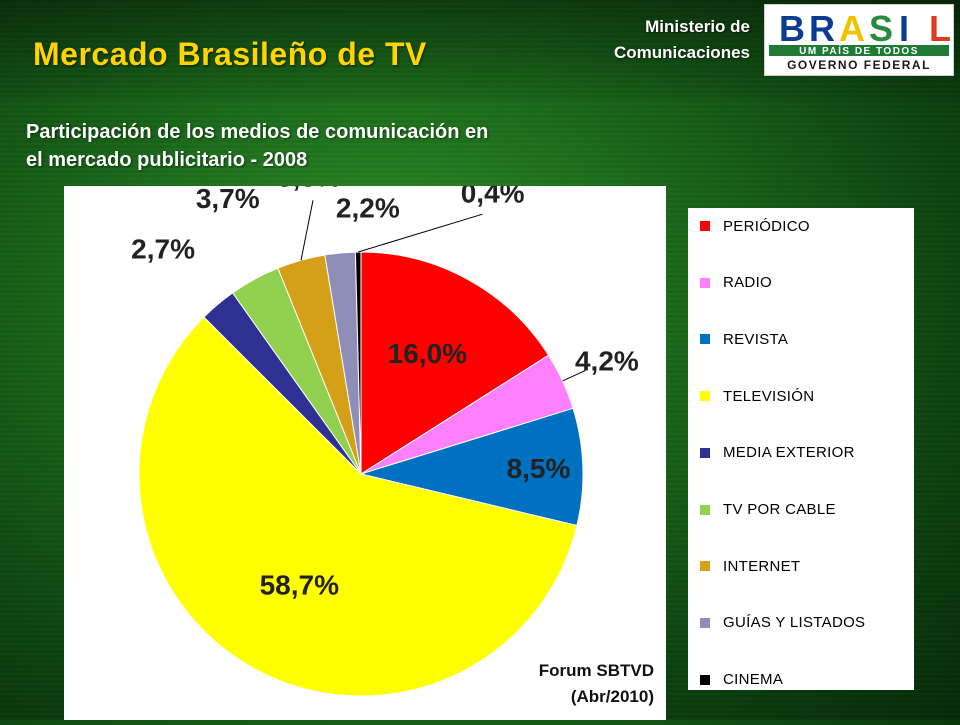 The height and width of the screenshot is (725, 960). What do you see at coordinates (748, 283) in the screenshot?
I see `legend-label: RADIO` at bounding box center [748, 283].